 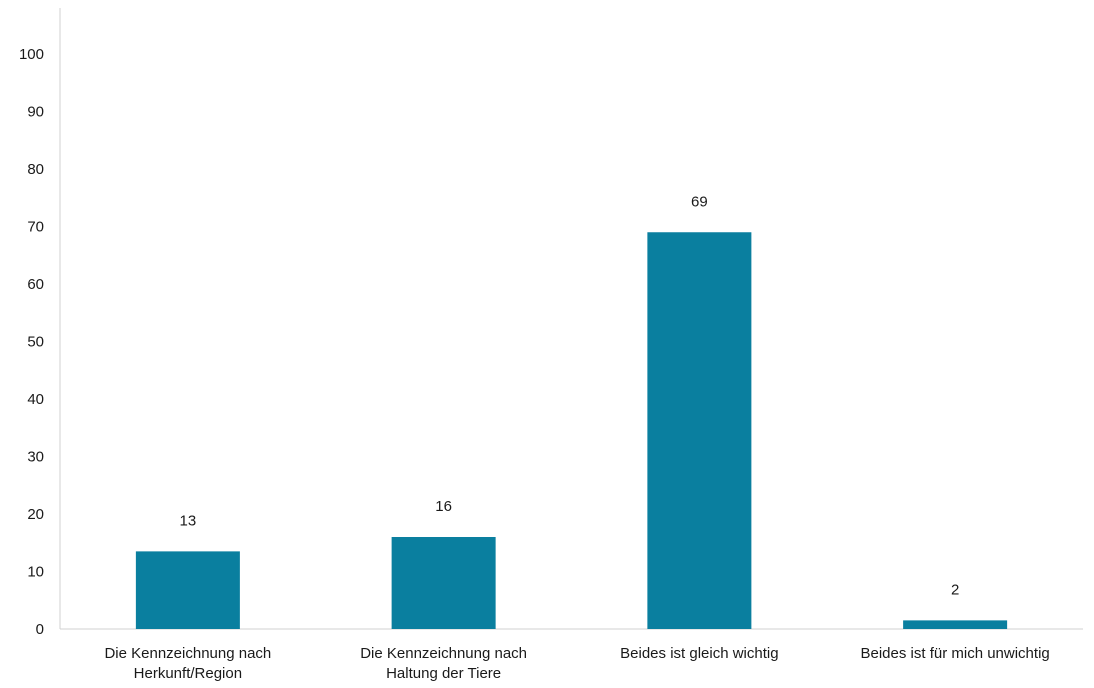 I want to click on y-tick-label: 70, so click(x=35, y=227).